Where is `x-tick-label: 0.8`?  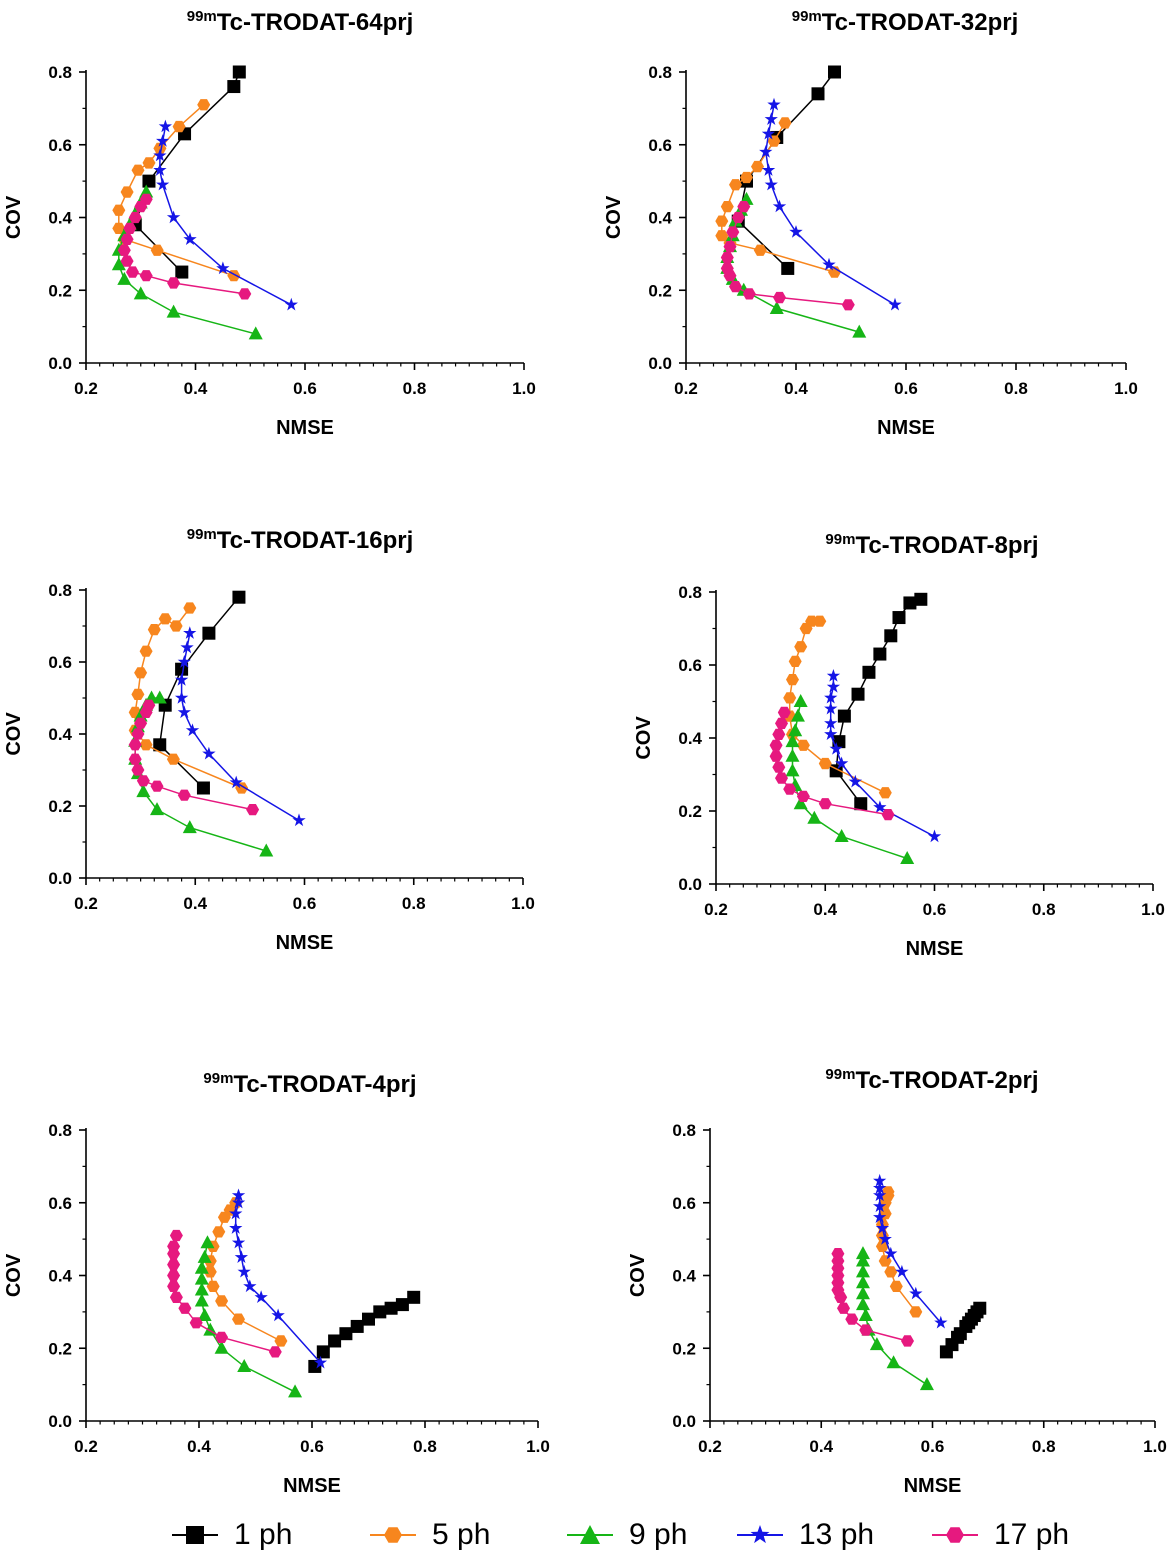 x-tick-label: 0.8 is located at coordinates (425, 1446).